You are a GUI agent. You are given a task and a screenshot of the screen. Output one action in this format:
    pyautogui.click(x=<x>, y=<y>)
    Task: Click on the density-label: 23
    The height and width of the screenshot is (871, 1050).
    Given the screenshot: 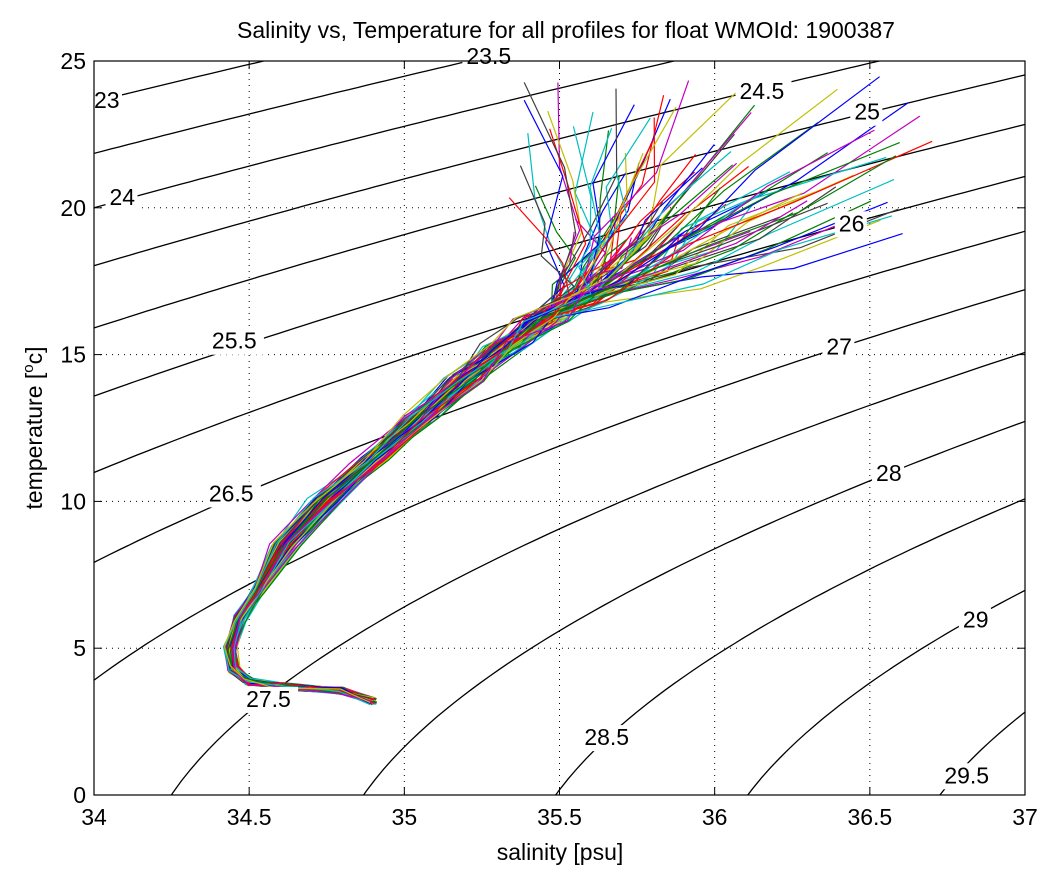 What is the action you would take?
    pyautogui.click(x=107, y=100)
    